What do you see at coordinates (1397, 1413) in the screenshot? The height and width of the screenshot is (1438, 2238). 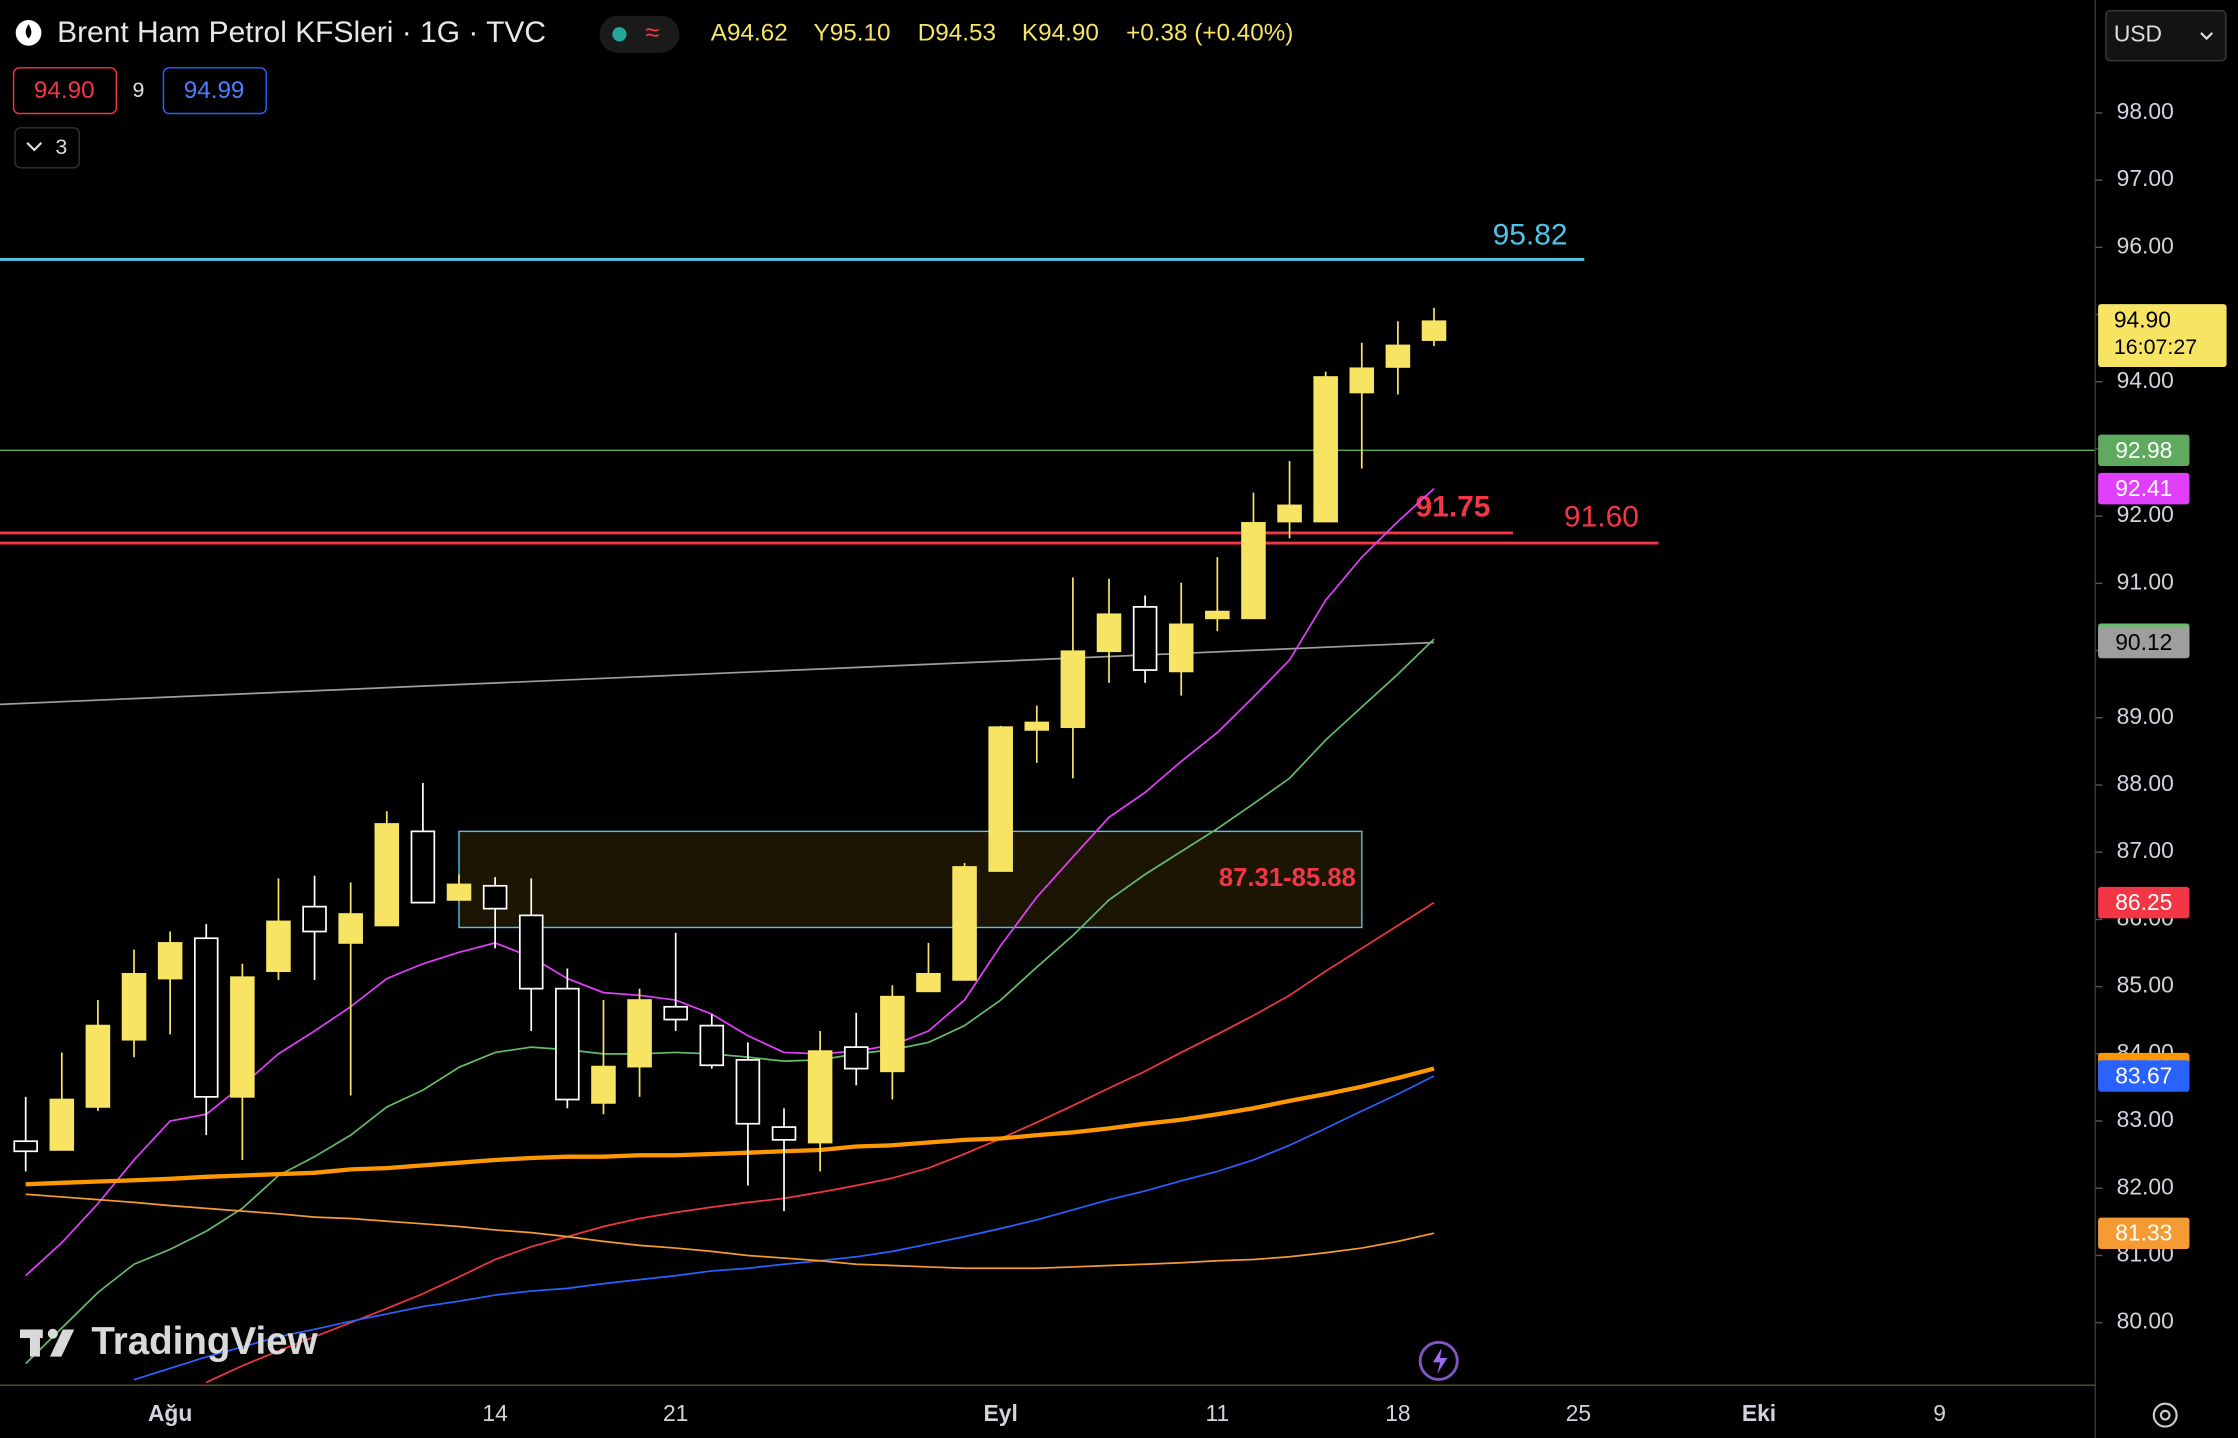 I see `x-tick-label: 18` at bounding box center [1397, 1413].